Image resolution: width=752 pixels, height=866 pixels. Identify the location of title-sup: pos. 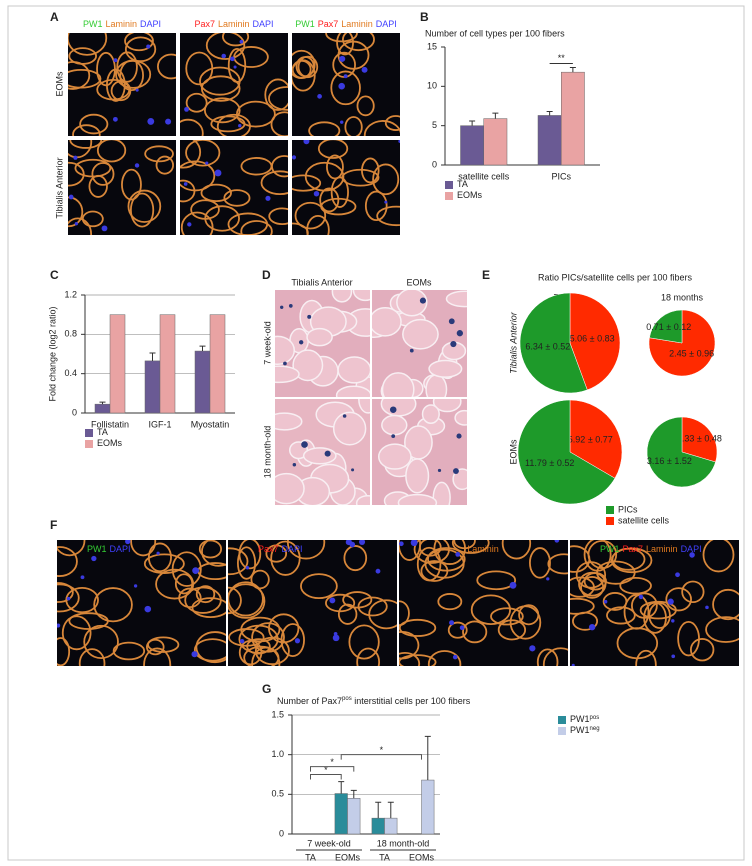
(347, 699).